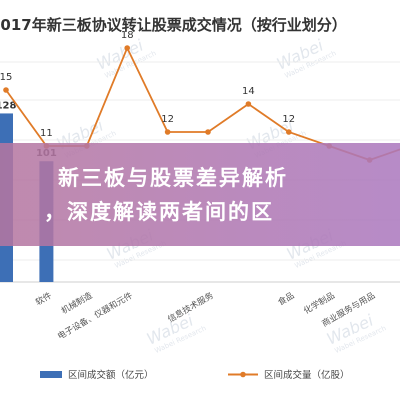 The height and width of the screenshot is (400, 400). Describe the element at coordinates (307, 375) in the screenshot. I see `legend-label-line: 区间成交量（亿股）` at that location.